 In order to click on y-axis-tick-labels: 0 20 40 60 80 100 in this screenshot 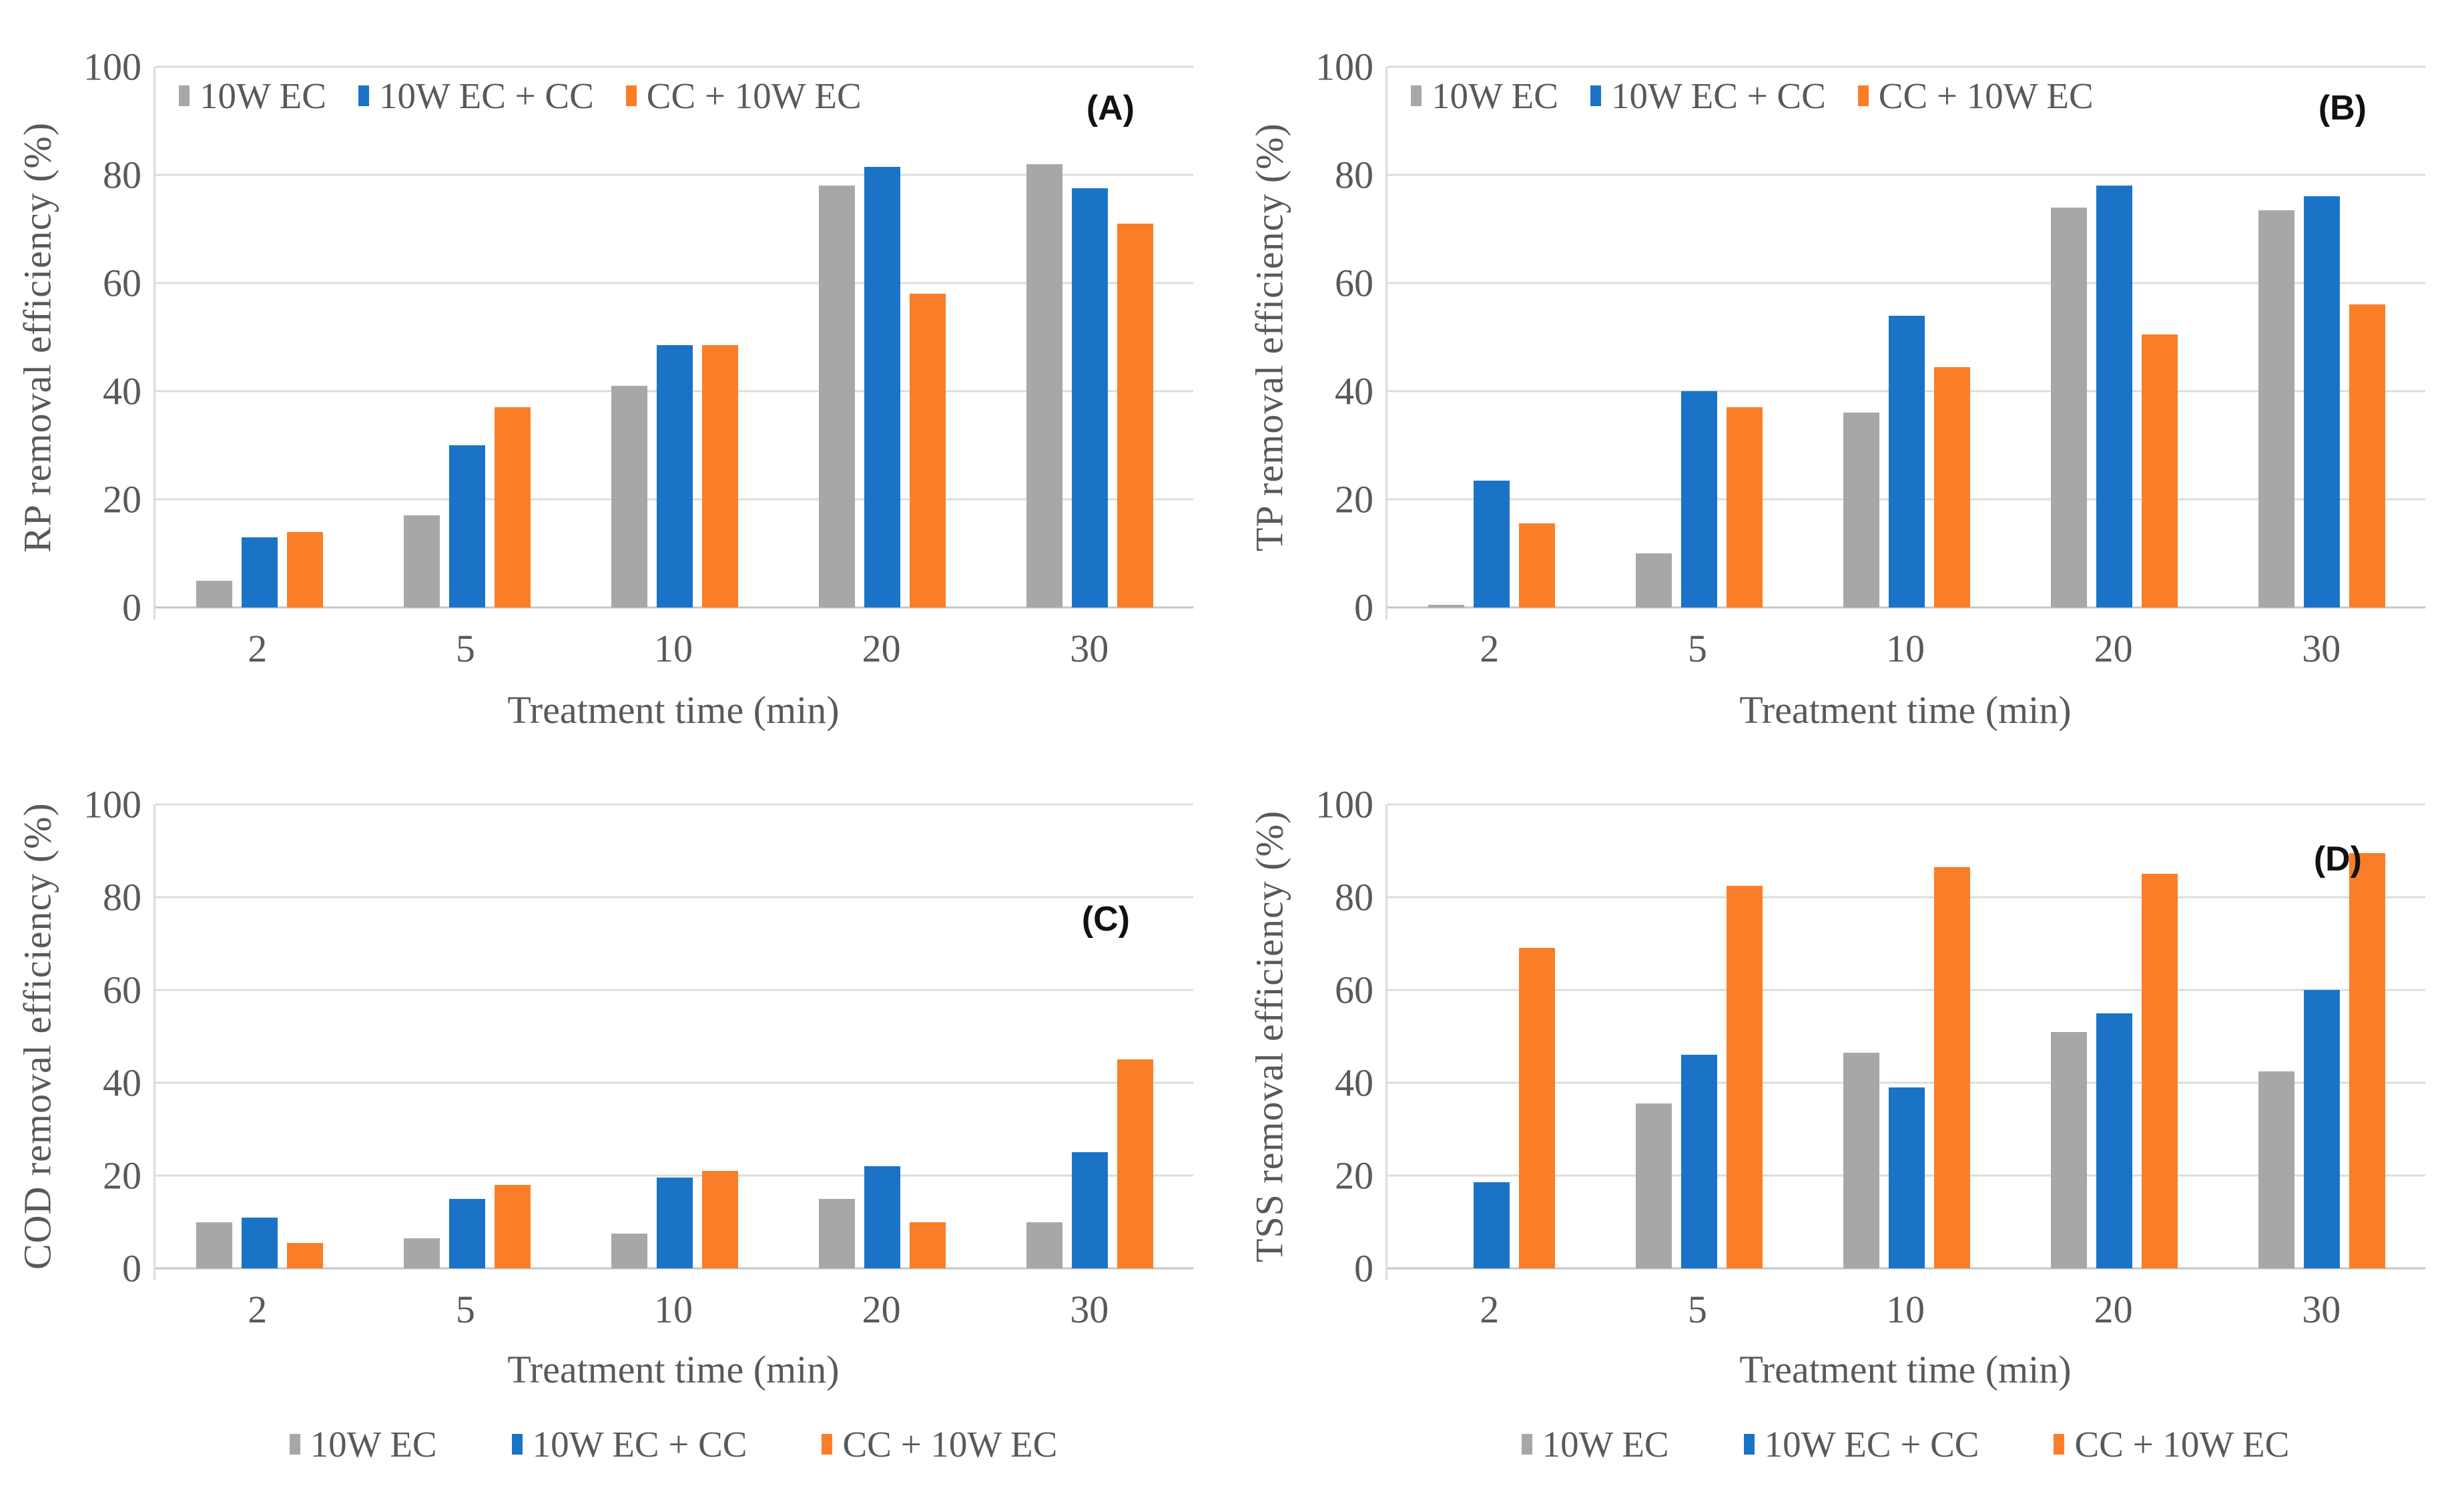, I will do `click(1302, 337)`.